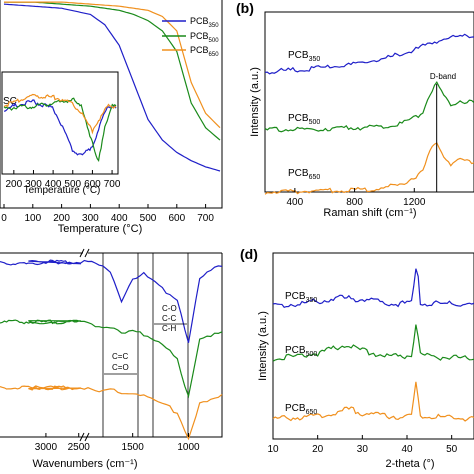 This screenshot has height=474, width=474. I want to click on panel-b-line-pcb350, so click(369, 54).